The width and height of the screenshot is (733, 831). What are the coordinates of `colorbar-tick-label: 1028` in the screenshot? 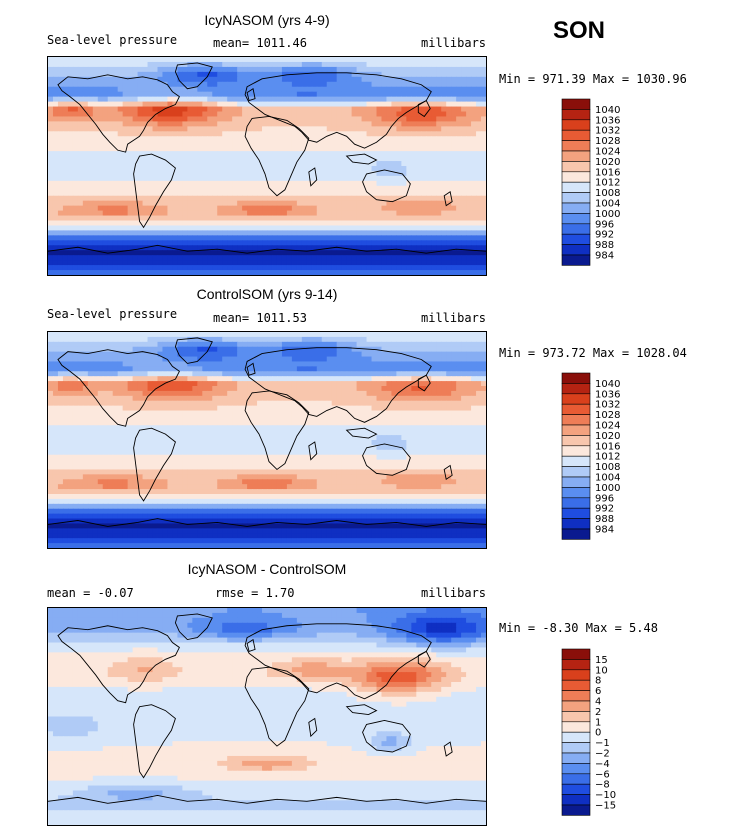 It's located at (607, 415).